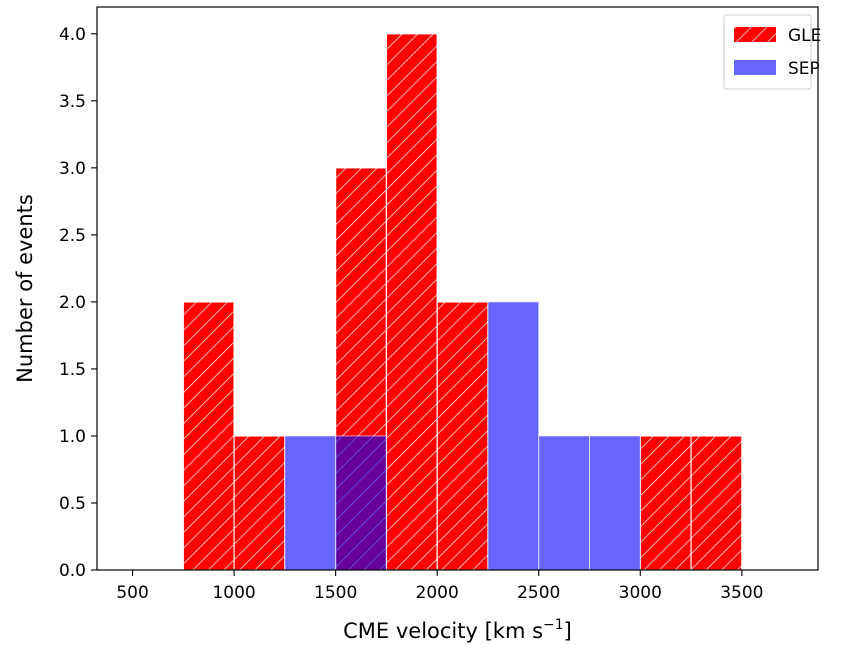  What do you see at coordinates (568, 631) in the screenshot?
I see `x-axis-label-close: ]` at bounding box center [568, 631].